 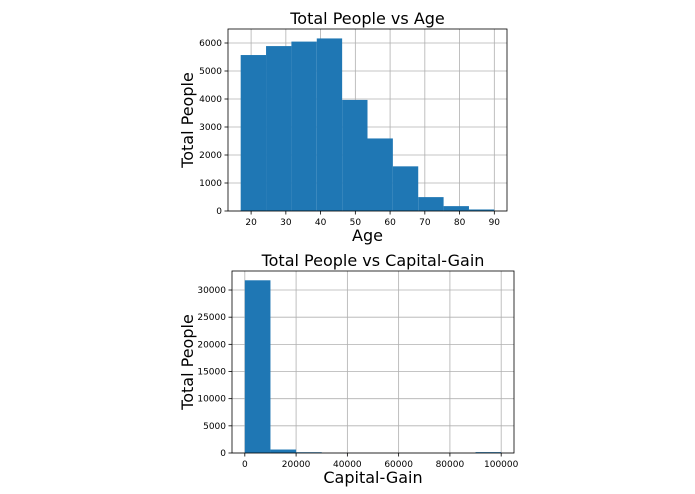 I want to click on age-bars, so click(x=367, y=124).